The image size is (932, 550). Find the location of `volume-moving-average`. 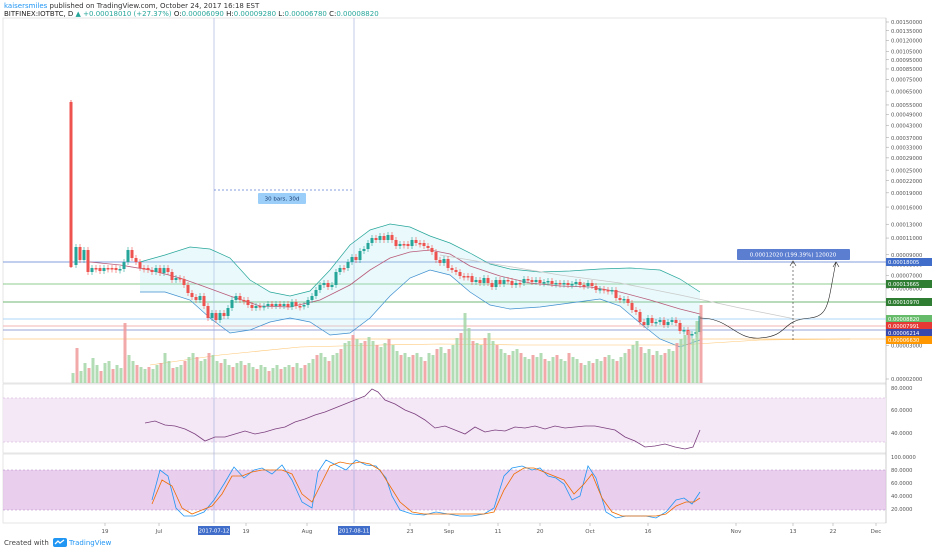

volume-moving-average is located at coordinates (500, 352).